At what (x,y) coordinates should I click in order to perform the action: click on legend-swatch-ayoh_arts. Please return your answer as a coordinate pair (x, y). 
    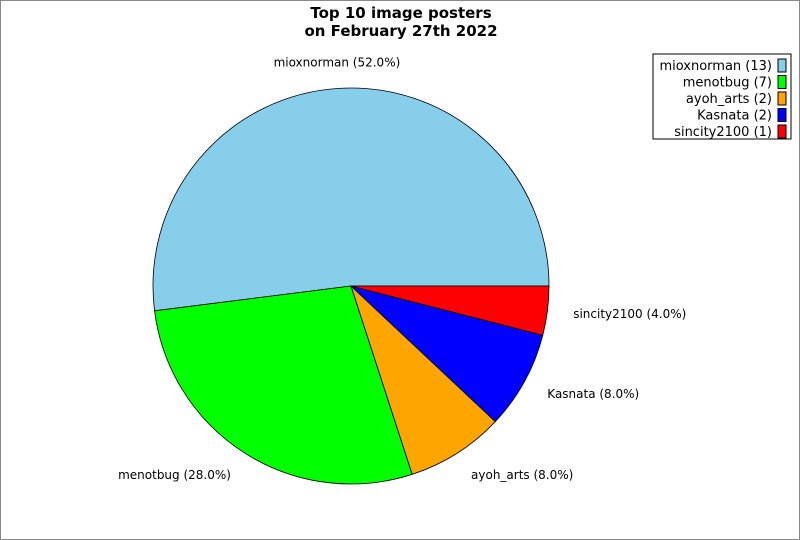
    Looking at the image, I should click on (782, 98).